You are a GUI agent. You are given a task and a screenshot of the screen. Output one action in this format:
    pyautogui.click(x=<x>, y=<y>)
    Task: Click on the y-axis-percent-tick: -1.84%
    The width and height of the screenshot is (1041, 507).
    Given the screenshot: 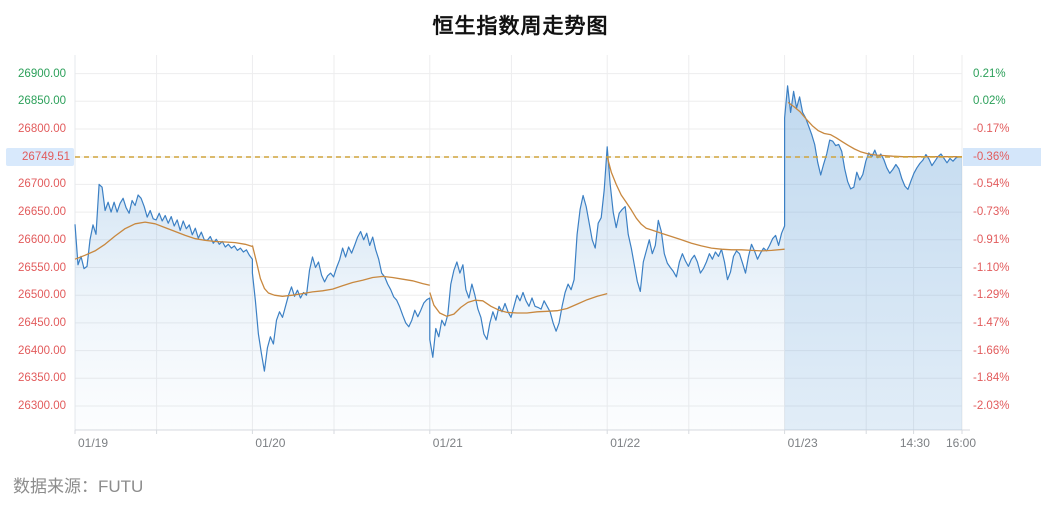 What is the action you would take?
    pyautogui.click(x=991, y=378)
    